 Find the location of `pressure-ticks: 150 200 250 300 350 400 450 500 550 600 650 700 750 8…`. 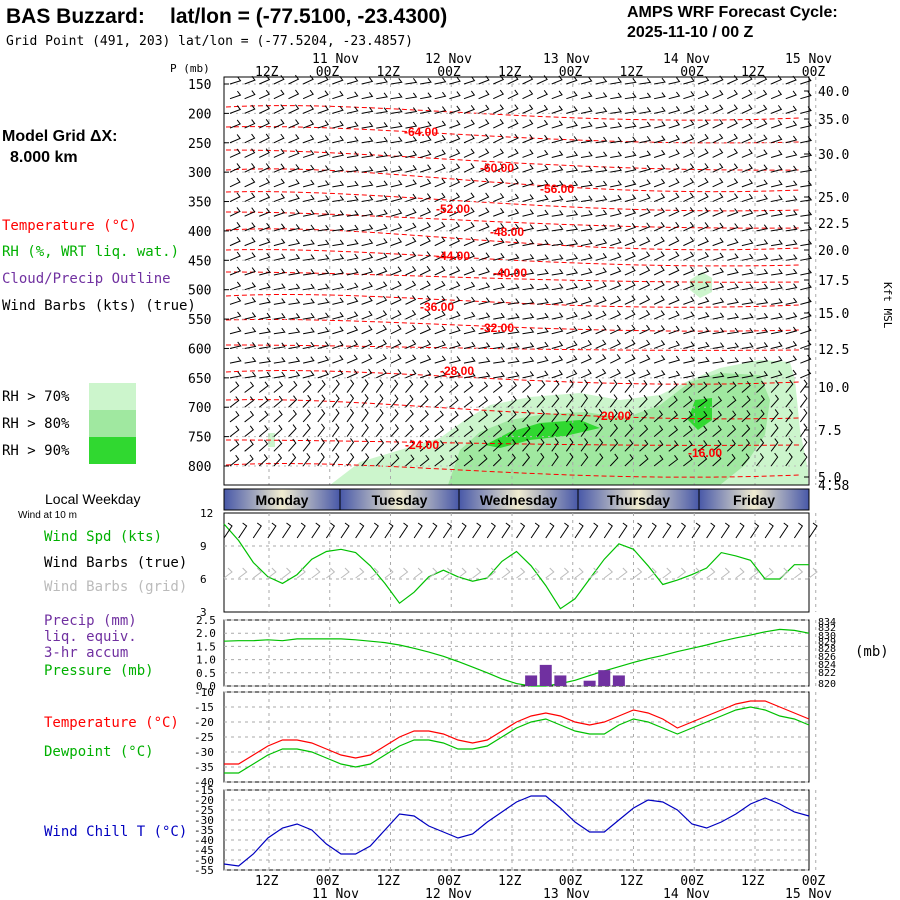

pressure-ticks: 150 200 250 300 350 400 450 500 550 600 650 700 750 8… is located at coordinates (208, 276).